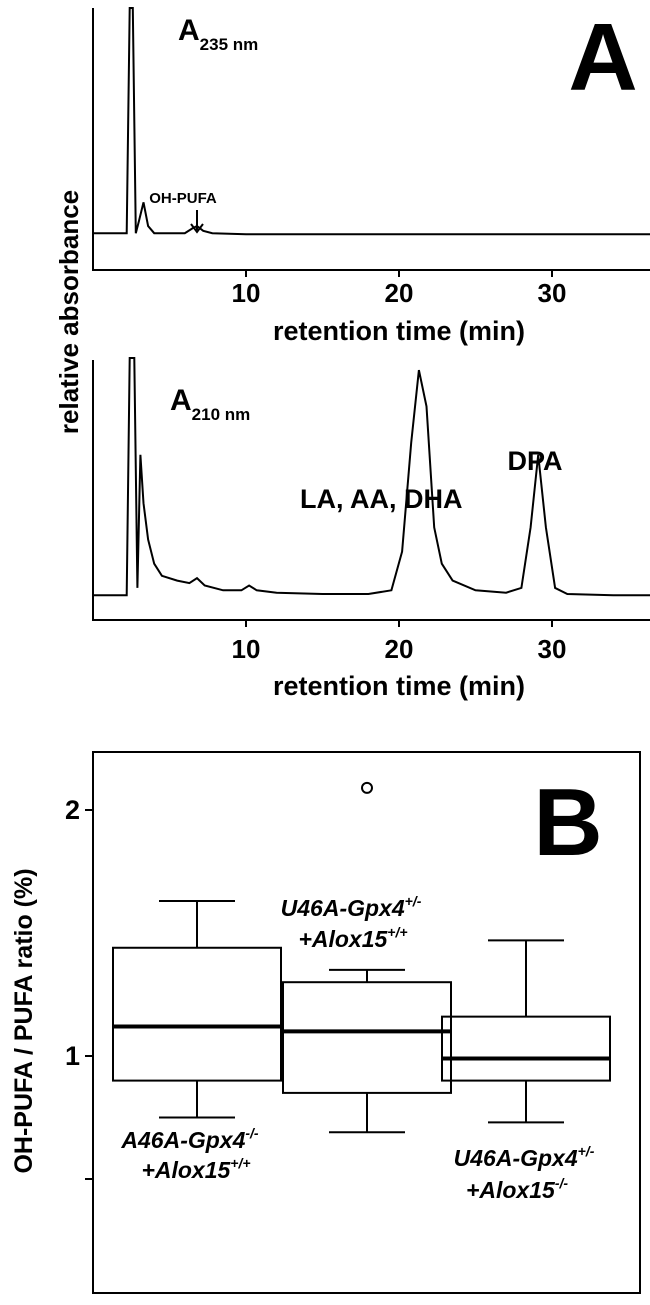 This screenshot has width=650, height=1305. I want to click on group-3-alox: +Alox15, so click(511, 1190).